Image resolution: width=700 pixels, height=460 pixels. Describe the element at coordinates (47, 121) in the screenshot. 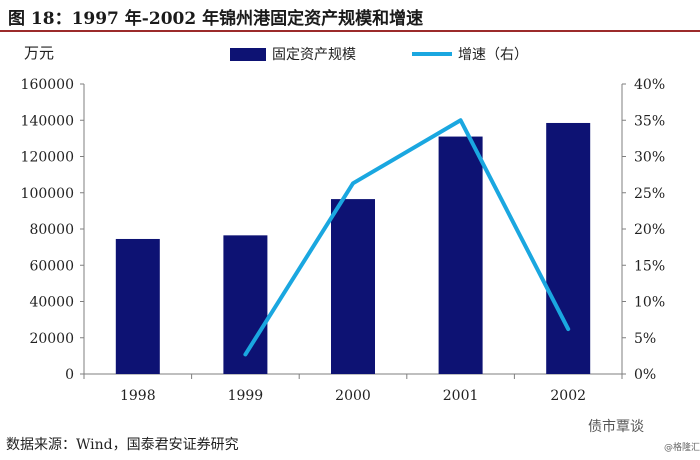

I see `left-axis-tick-label: 140000` at that location.